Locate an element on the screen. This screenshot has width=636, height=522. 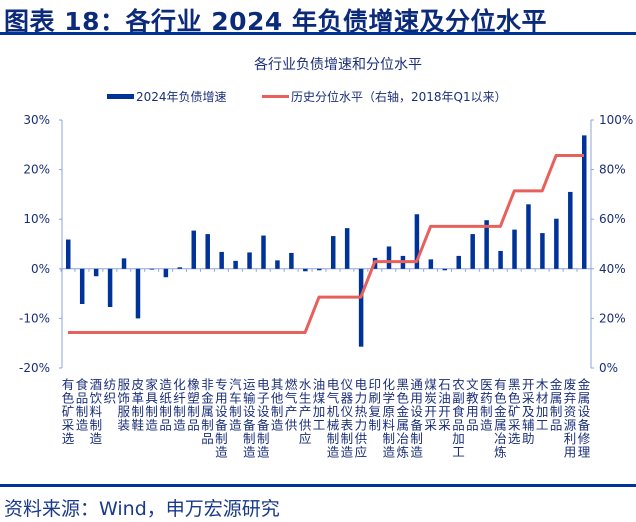
bar-化纤制造 is located at coordinates (180, 268).